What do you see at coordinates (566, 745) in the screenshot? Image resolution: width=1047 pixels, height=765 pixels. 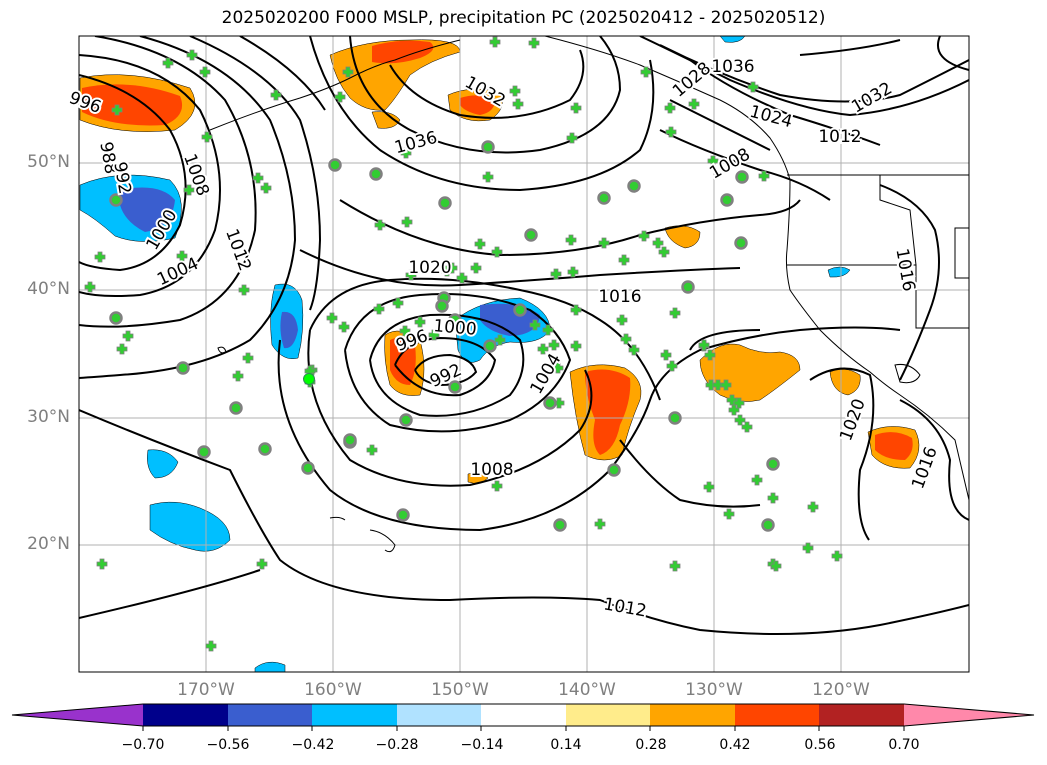 I see `colorbar-tick-label: 0.14` at bounding box center [566, 745].